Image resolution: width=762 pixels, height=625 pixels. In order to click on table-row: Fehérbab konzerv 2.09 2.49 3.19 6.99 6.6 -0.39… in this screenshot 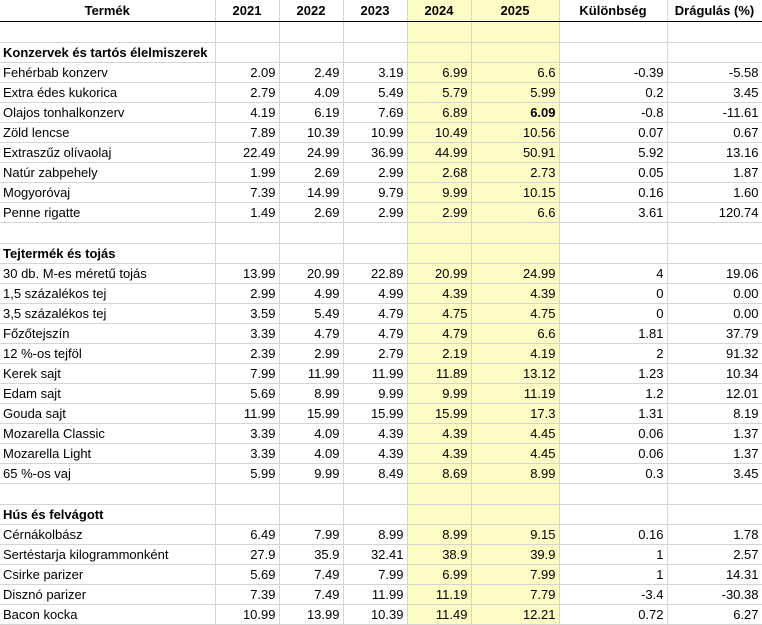, I will do `click(381, 72)`.